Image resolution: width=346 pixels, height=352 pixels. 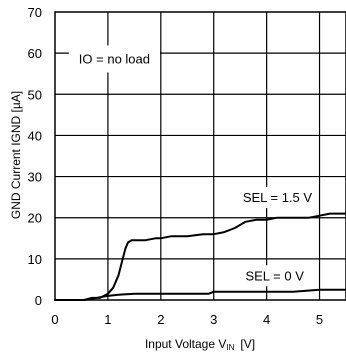 What do you see at coordinates (38, 300) in the screenshot?
I see `y-tick-label-0: 0` at bounding box center [38, 300].